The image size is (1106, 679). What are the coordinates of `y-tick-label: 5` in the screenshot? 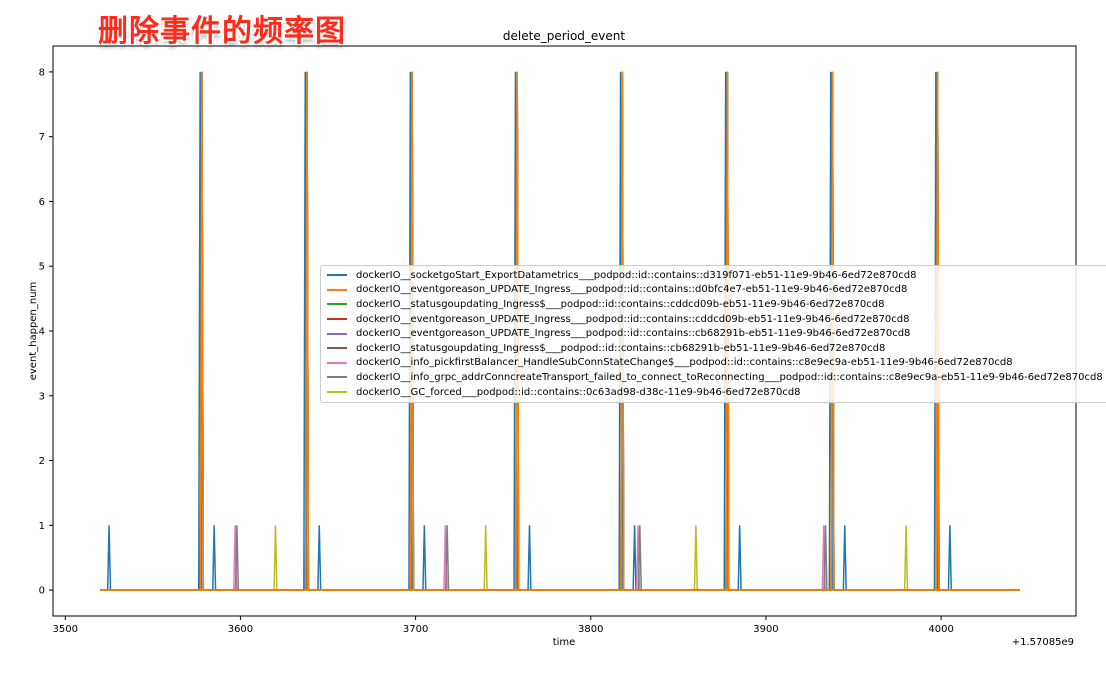 It's located at (42, 267).